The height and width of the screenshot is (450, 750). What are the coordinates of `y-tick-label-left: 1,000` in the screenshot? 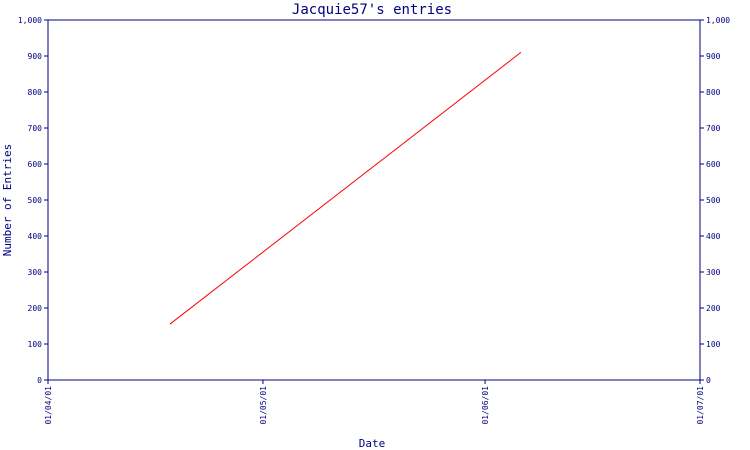 It's located at (30, 20).